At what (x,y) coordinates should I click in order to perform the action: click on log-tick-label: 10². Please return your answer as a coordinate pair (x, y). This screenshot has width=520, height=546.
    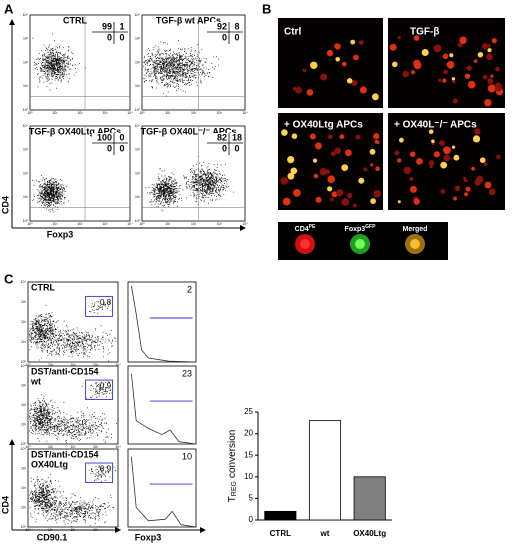
    Looking at the image, I should click on (26, 62).